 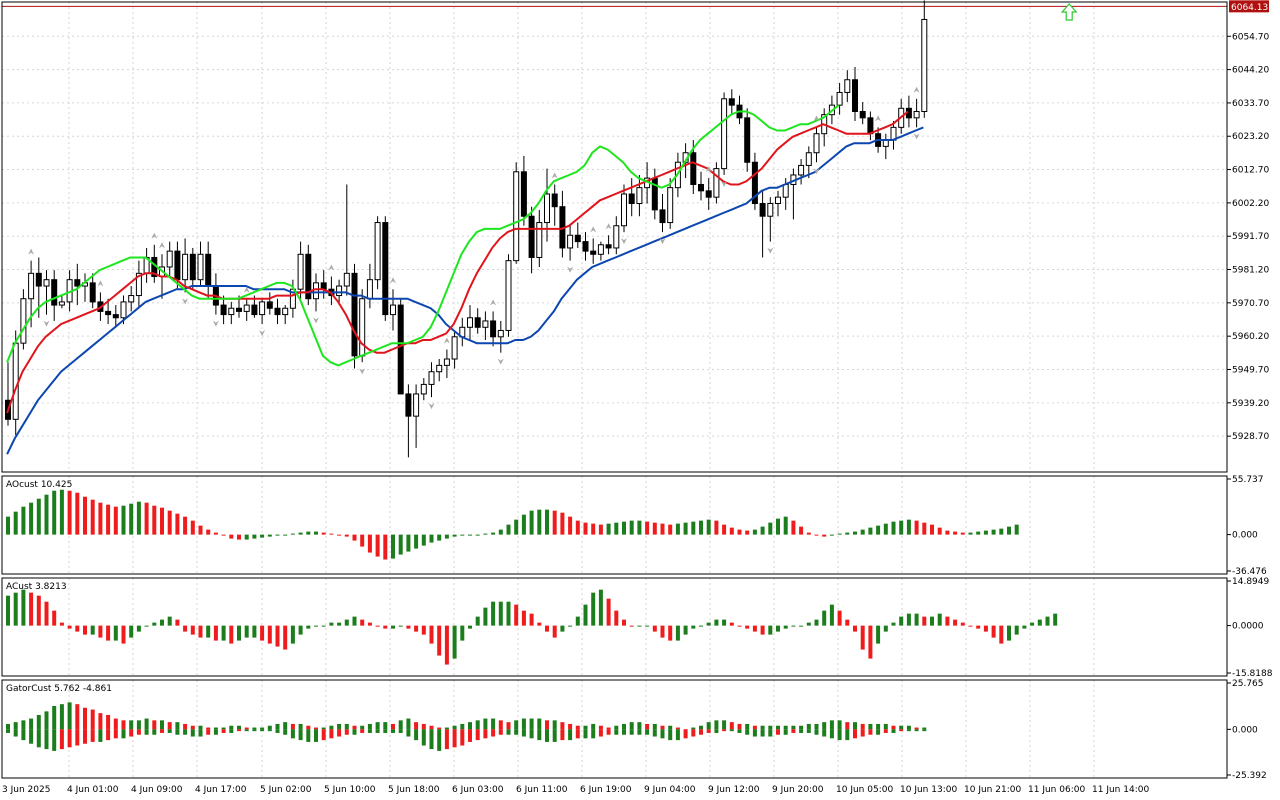 I want to click on ao-indicator-pane, so click(x=512, y=524).